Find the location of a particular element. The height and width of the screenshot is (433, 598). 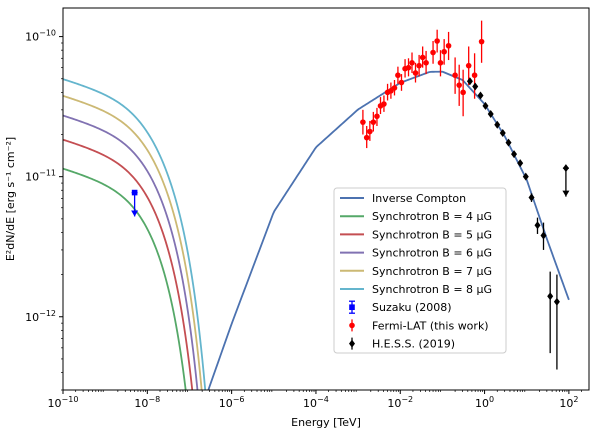

y-tick-label: 10−12 is located at coordinates (40, 316).